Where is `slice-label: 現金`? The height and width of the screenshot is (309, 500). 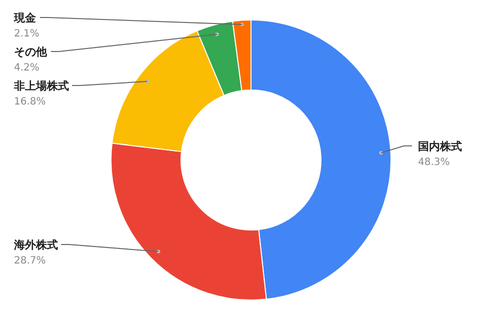
slice-label: 現金 is located at coordinates (25, 17).